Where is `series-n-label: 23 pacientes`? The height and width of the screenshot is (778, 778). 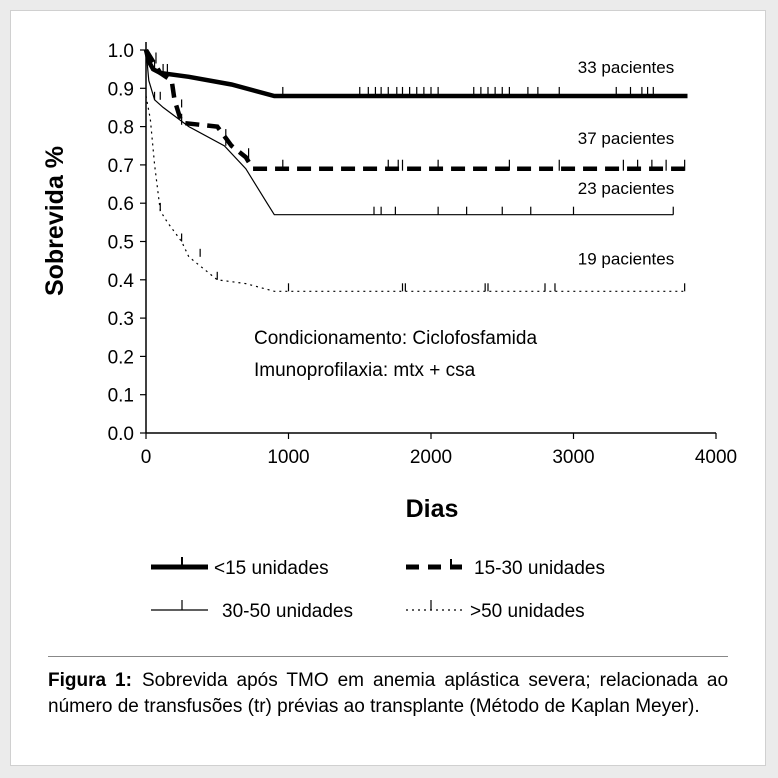
series-n-label: 23 pacientes is located at coordinates (626, 188).